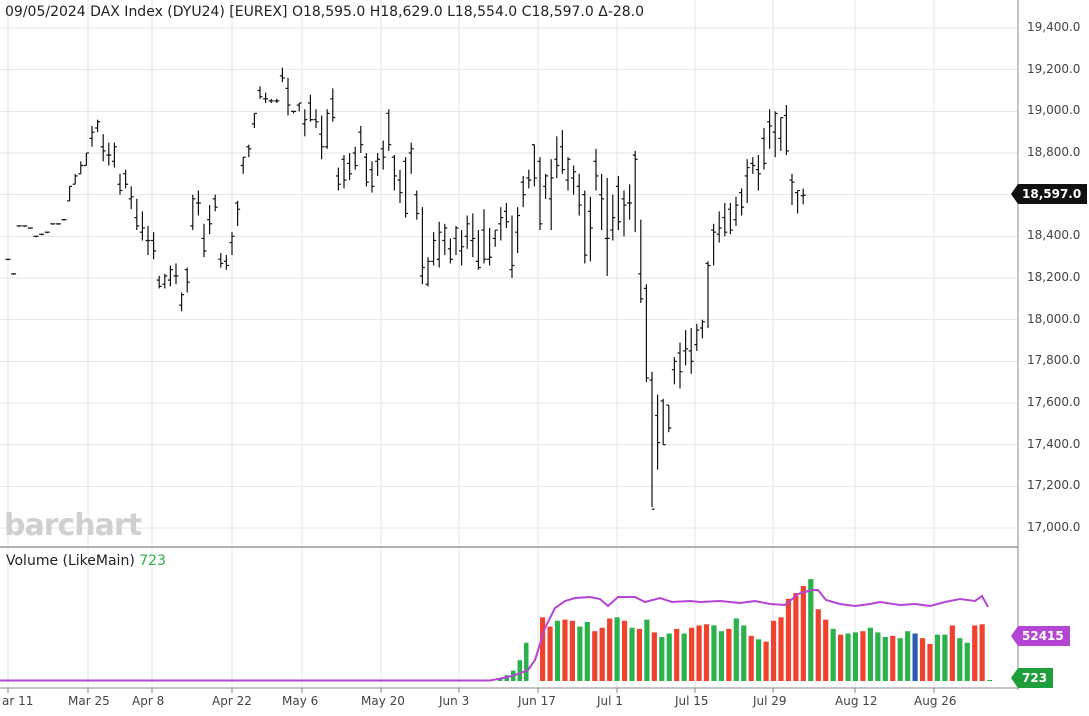 The height and width of the screenshot is (716, 1089). Describe the element at coordinates (1040, 636) in the screenshot. I see `volume-ma-badge: 52415` at that location.